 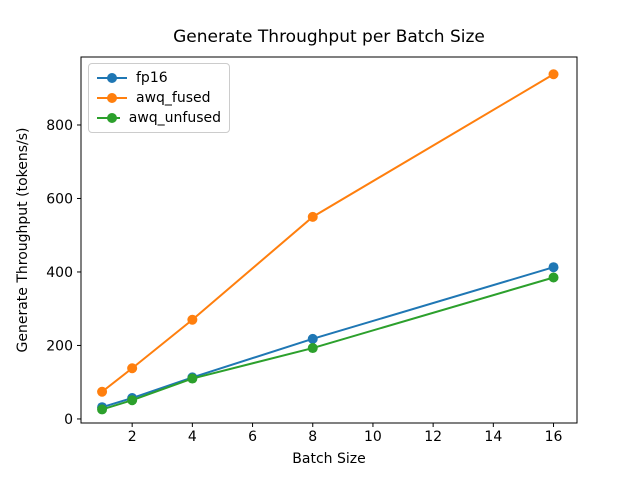 What do you see at coordinates (312, 437) in the screenshot?
I see `x-tick-label: 8` at bounding box center [312, 437].